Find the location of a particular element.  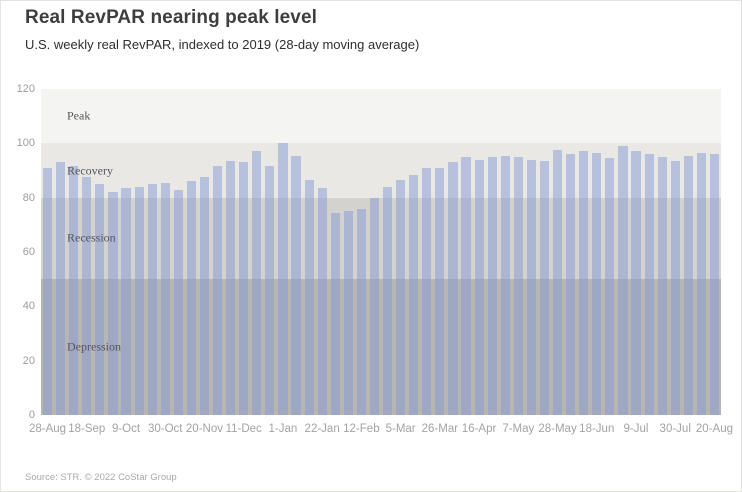

y-axis-tick: 80 is located at coordinates (28, 197).